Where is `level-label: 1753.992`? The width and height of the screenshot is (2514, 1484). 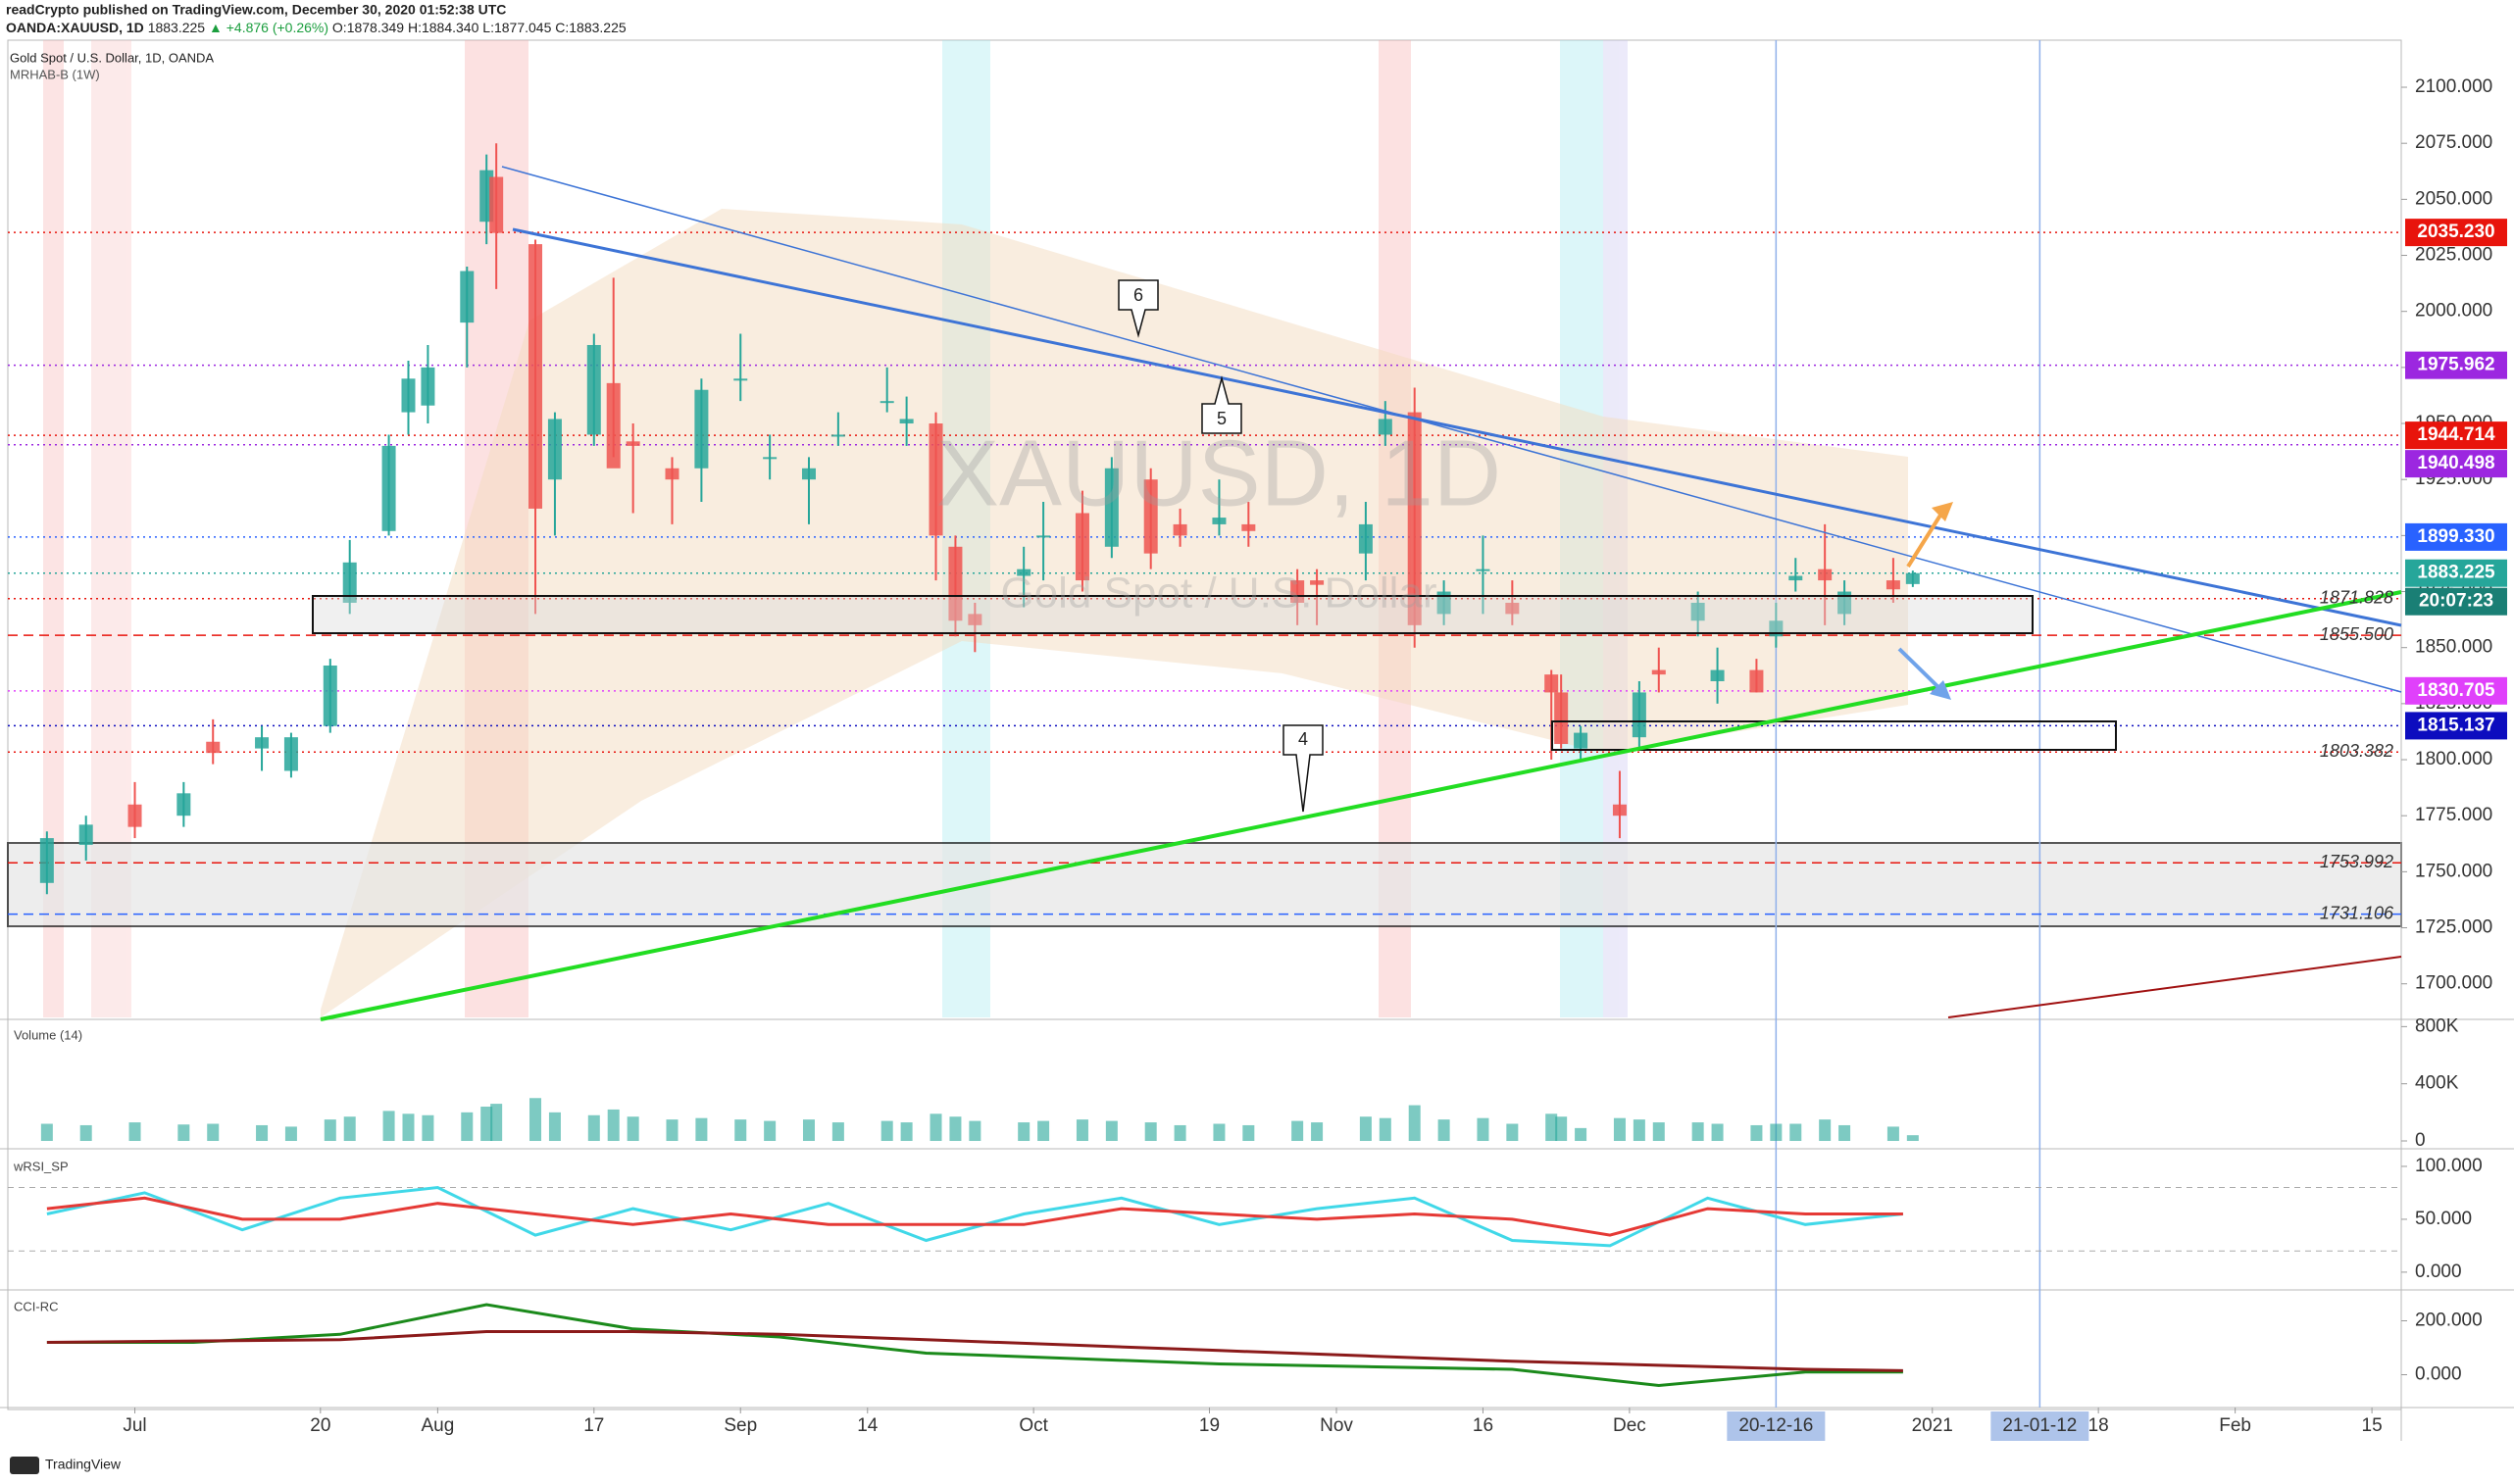
level-label: 1753.992 is located at coordinates (2356, 861).